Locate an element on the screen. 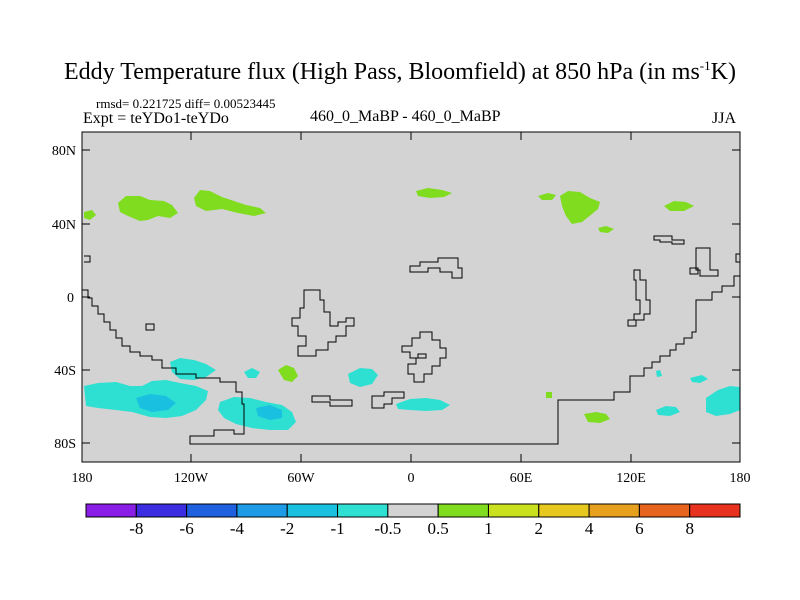 The image size is (800, 600). colorbar-label: -1 is located at coordinates (337, 528).